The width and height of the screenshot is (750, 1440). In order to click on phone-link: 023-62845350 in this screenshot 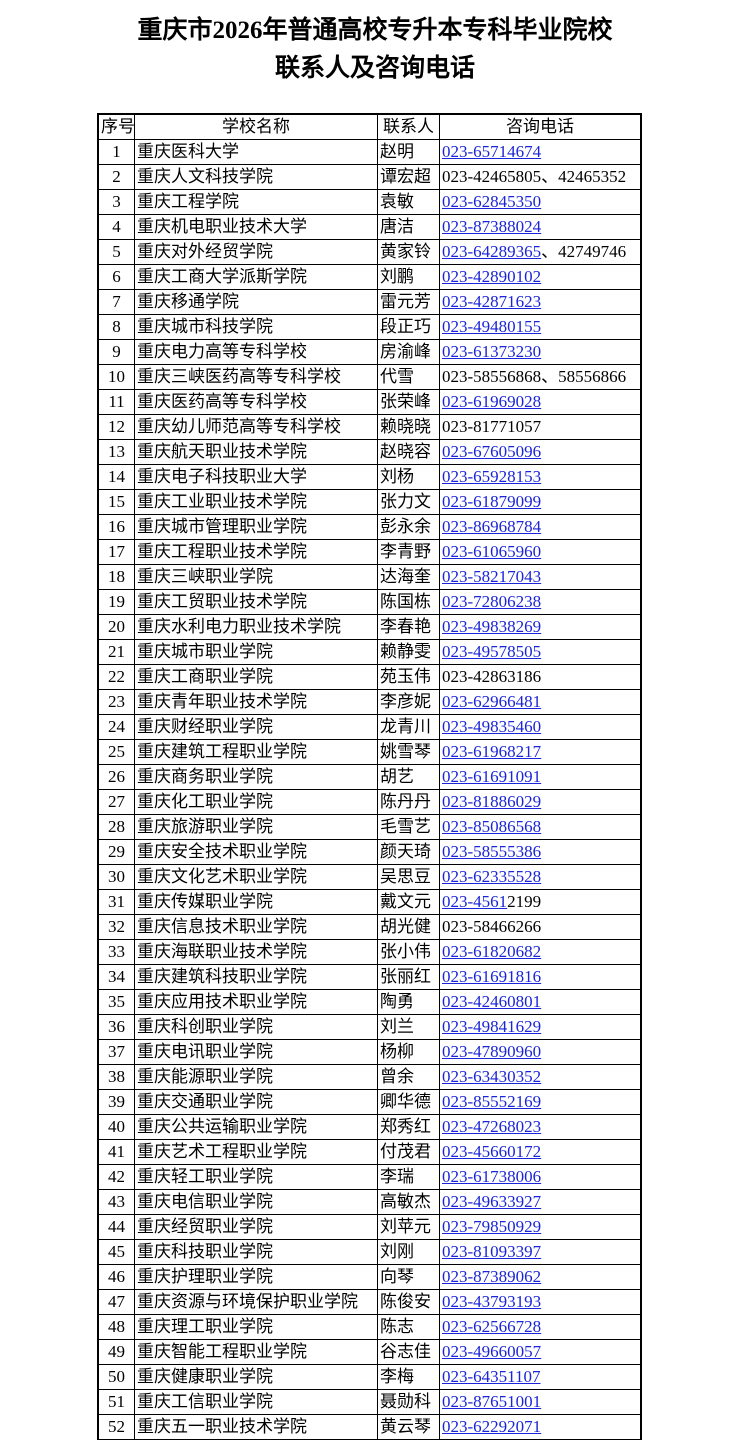, I will do `click(492, 201)`.